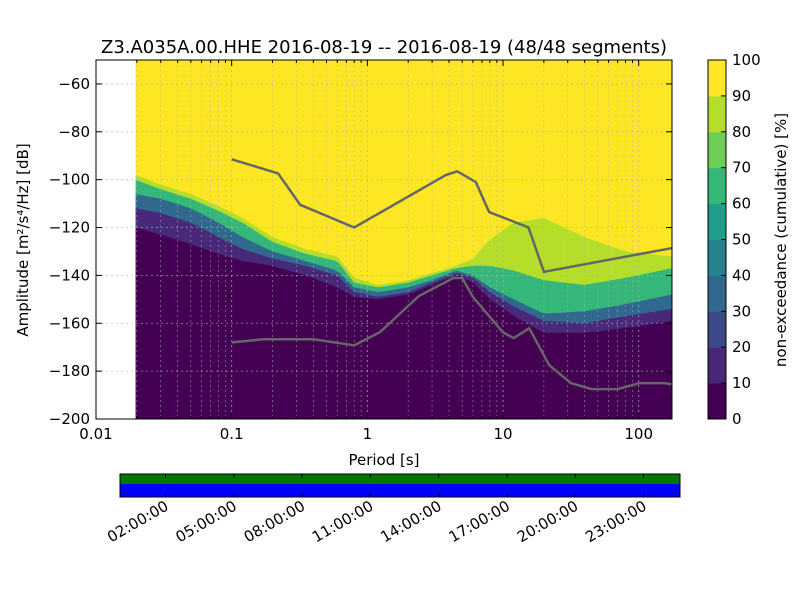  What do you see at coordinates (342, 521) in the screenshot?
I see `timeline-tick-label: 11:00:00` at bounding box center [342, 521].